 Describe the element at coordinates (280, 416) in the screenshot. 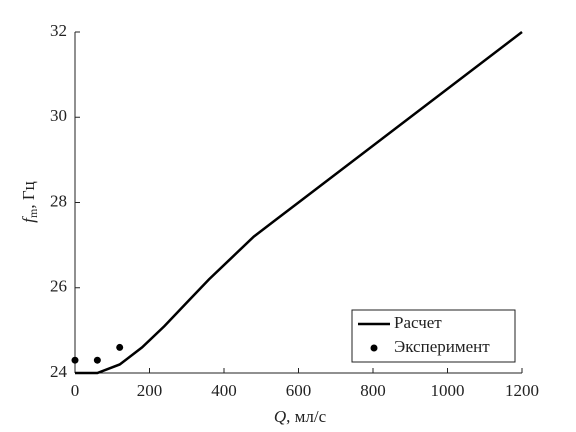

I see `x-label-italic: Q` at that location.